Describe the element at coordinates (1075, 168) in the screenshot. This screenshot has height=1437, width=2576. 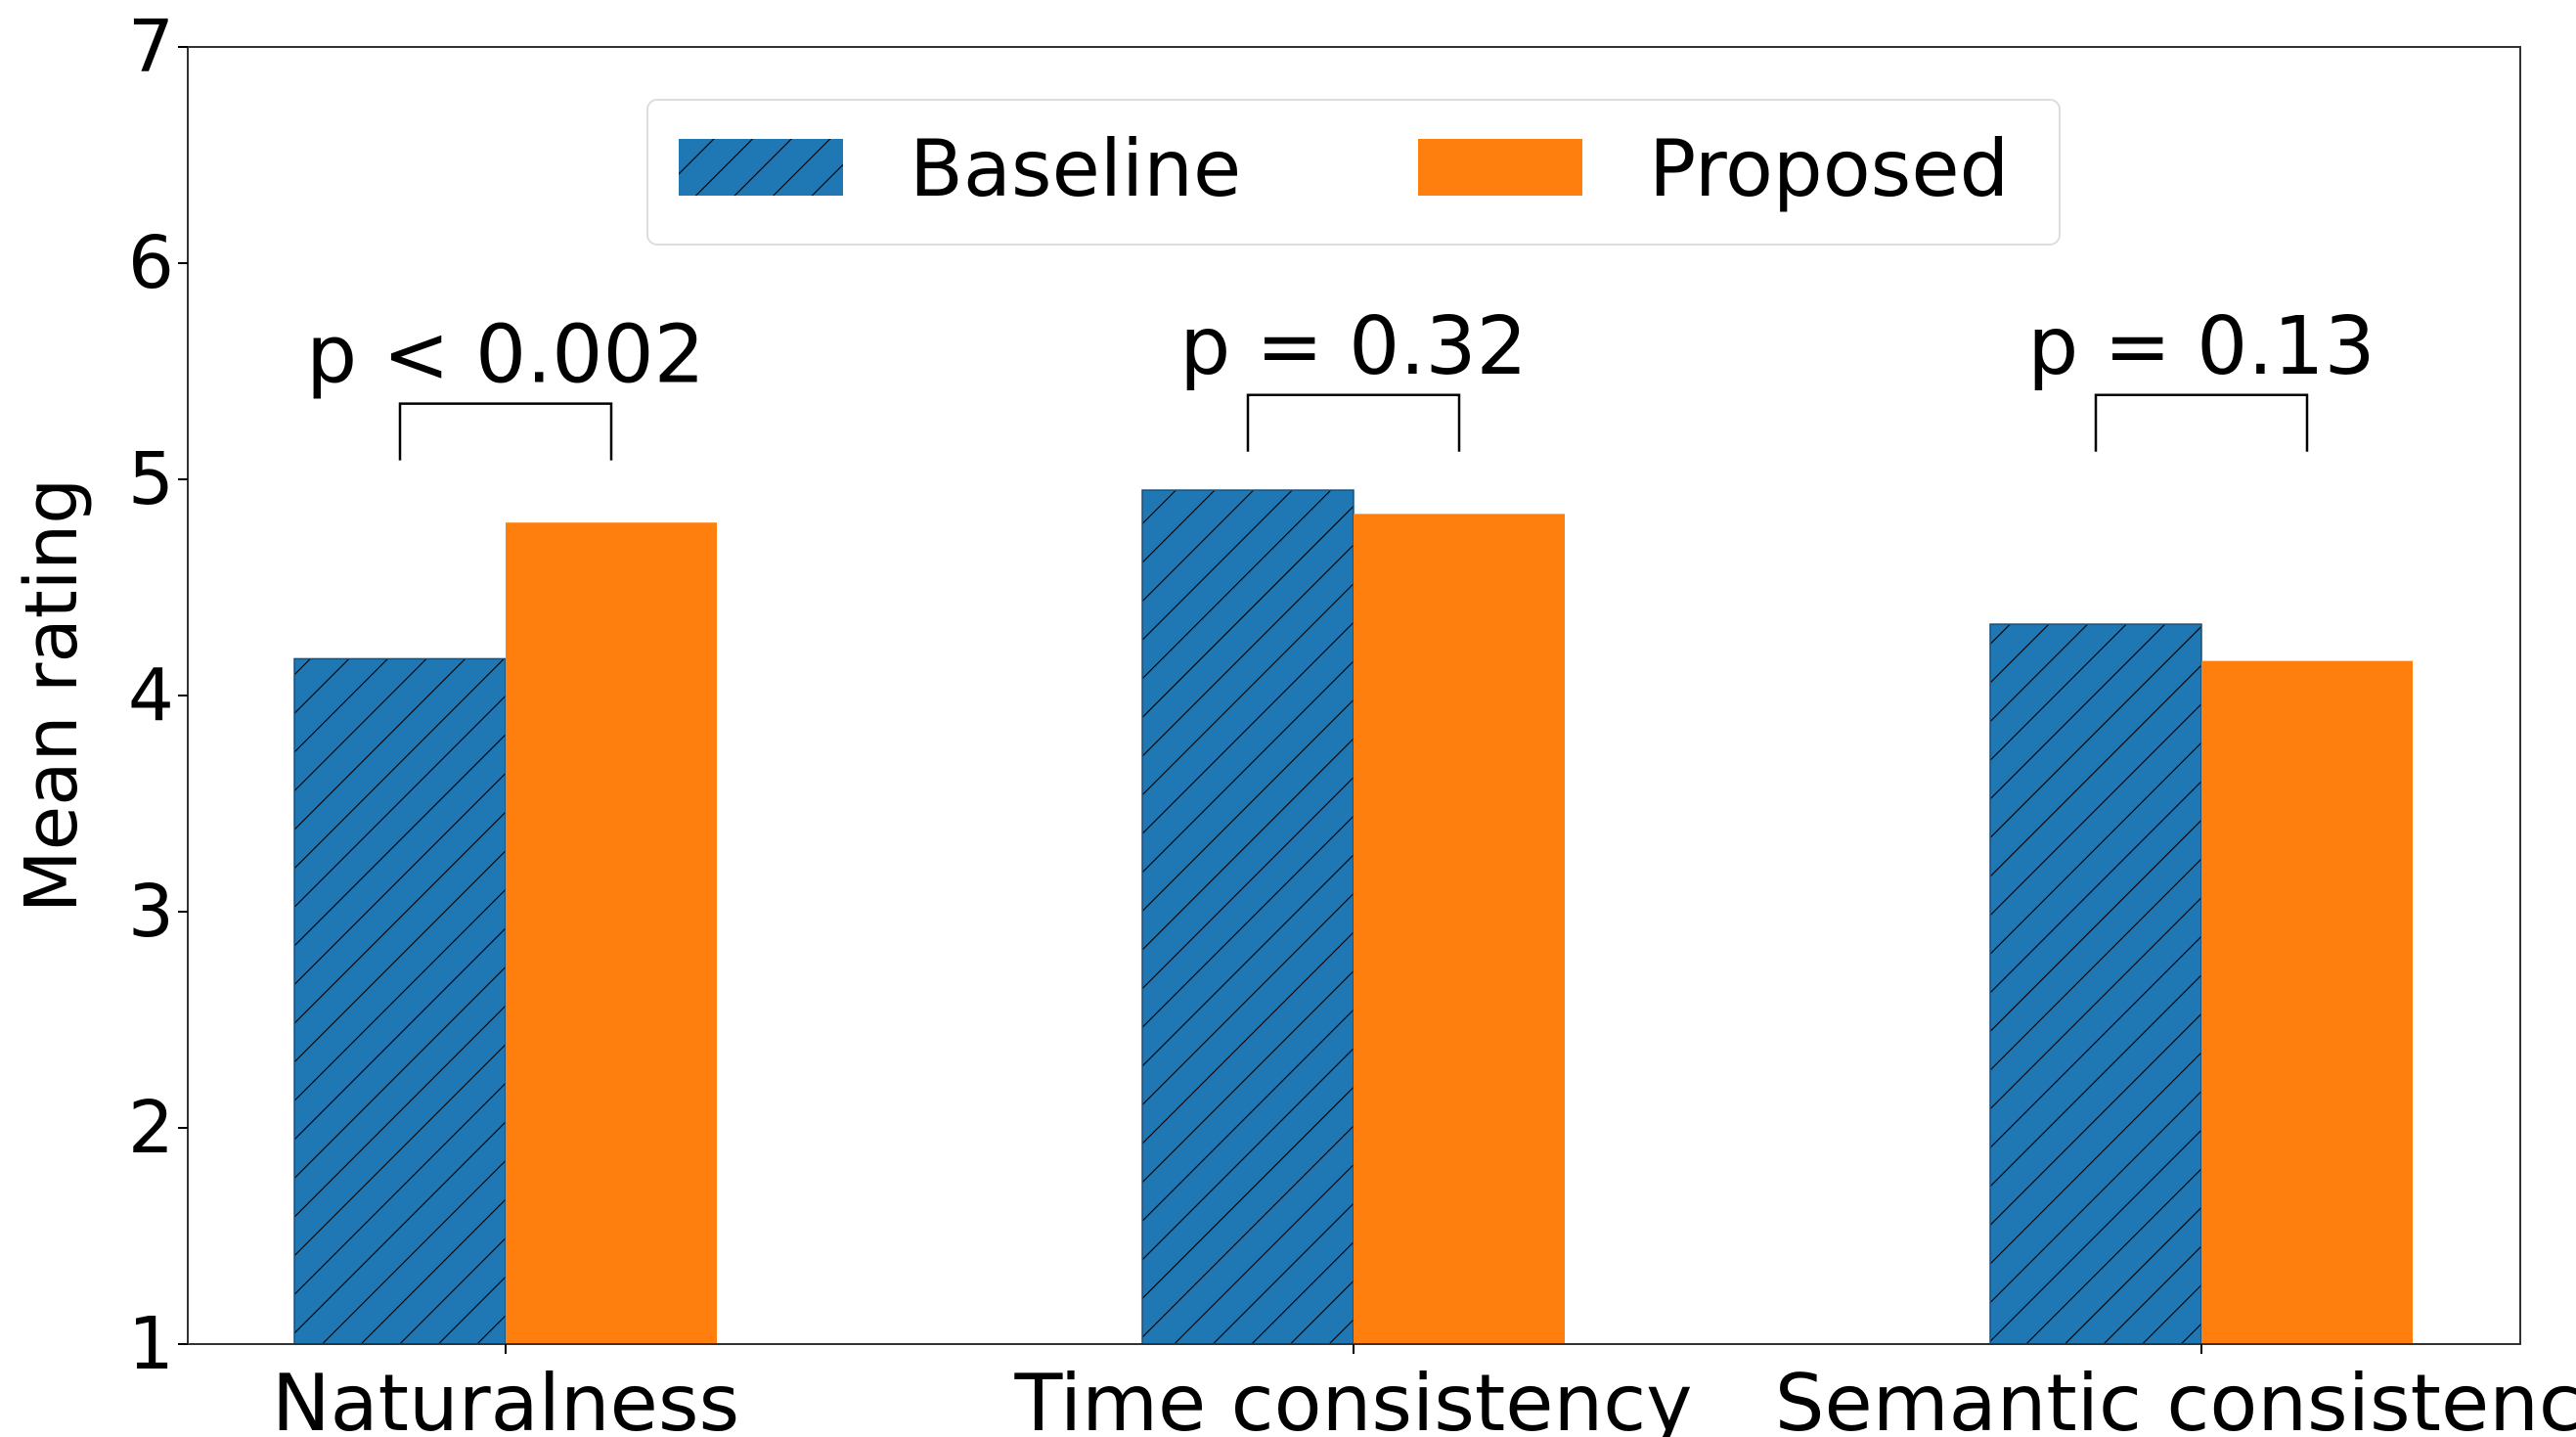
I see `legend-label-baseline: Baseline` at that location.